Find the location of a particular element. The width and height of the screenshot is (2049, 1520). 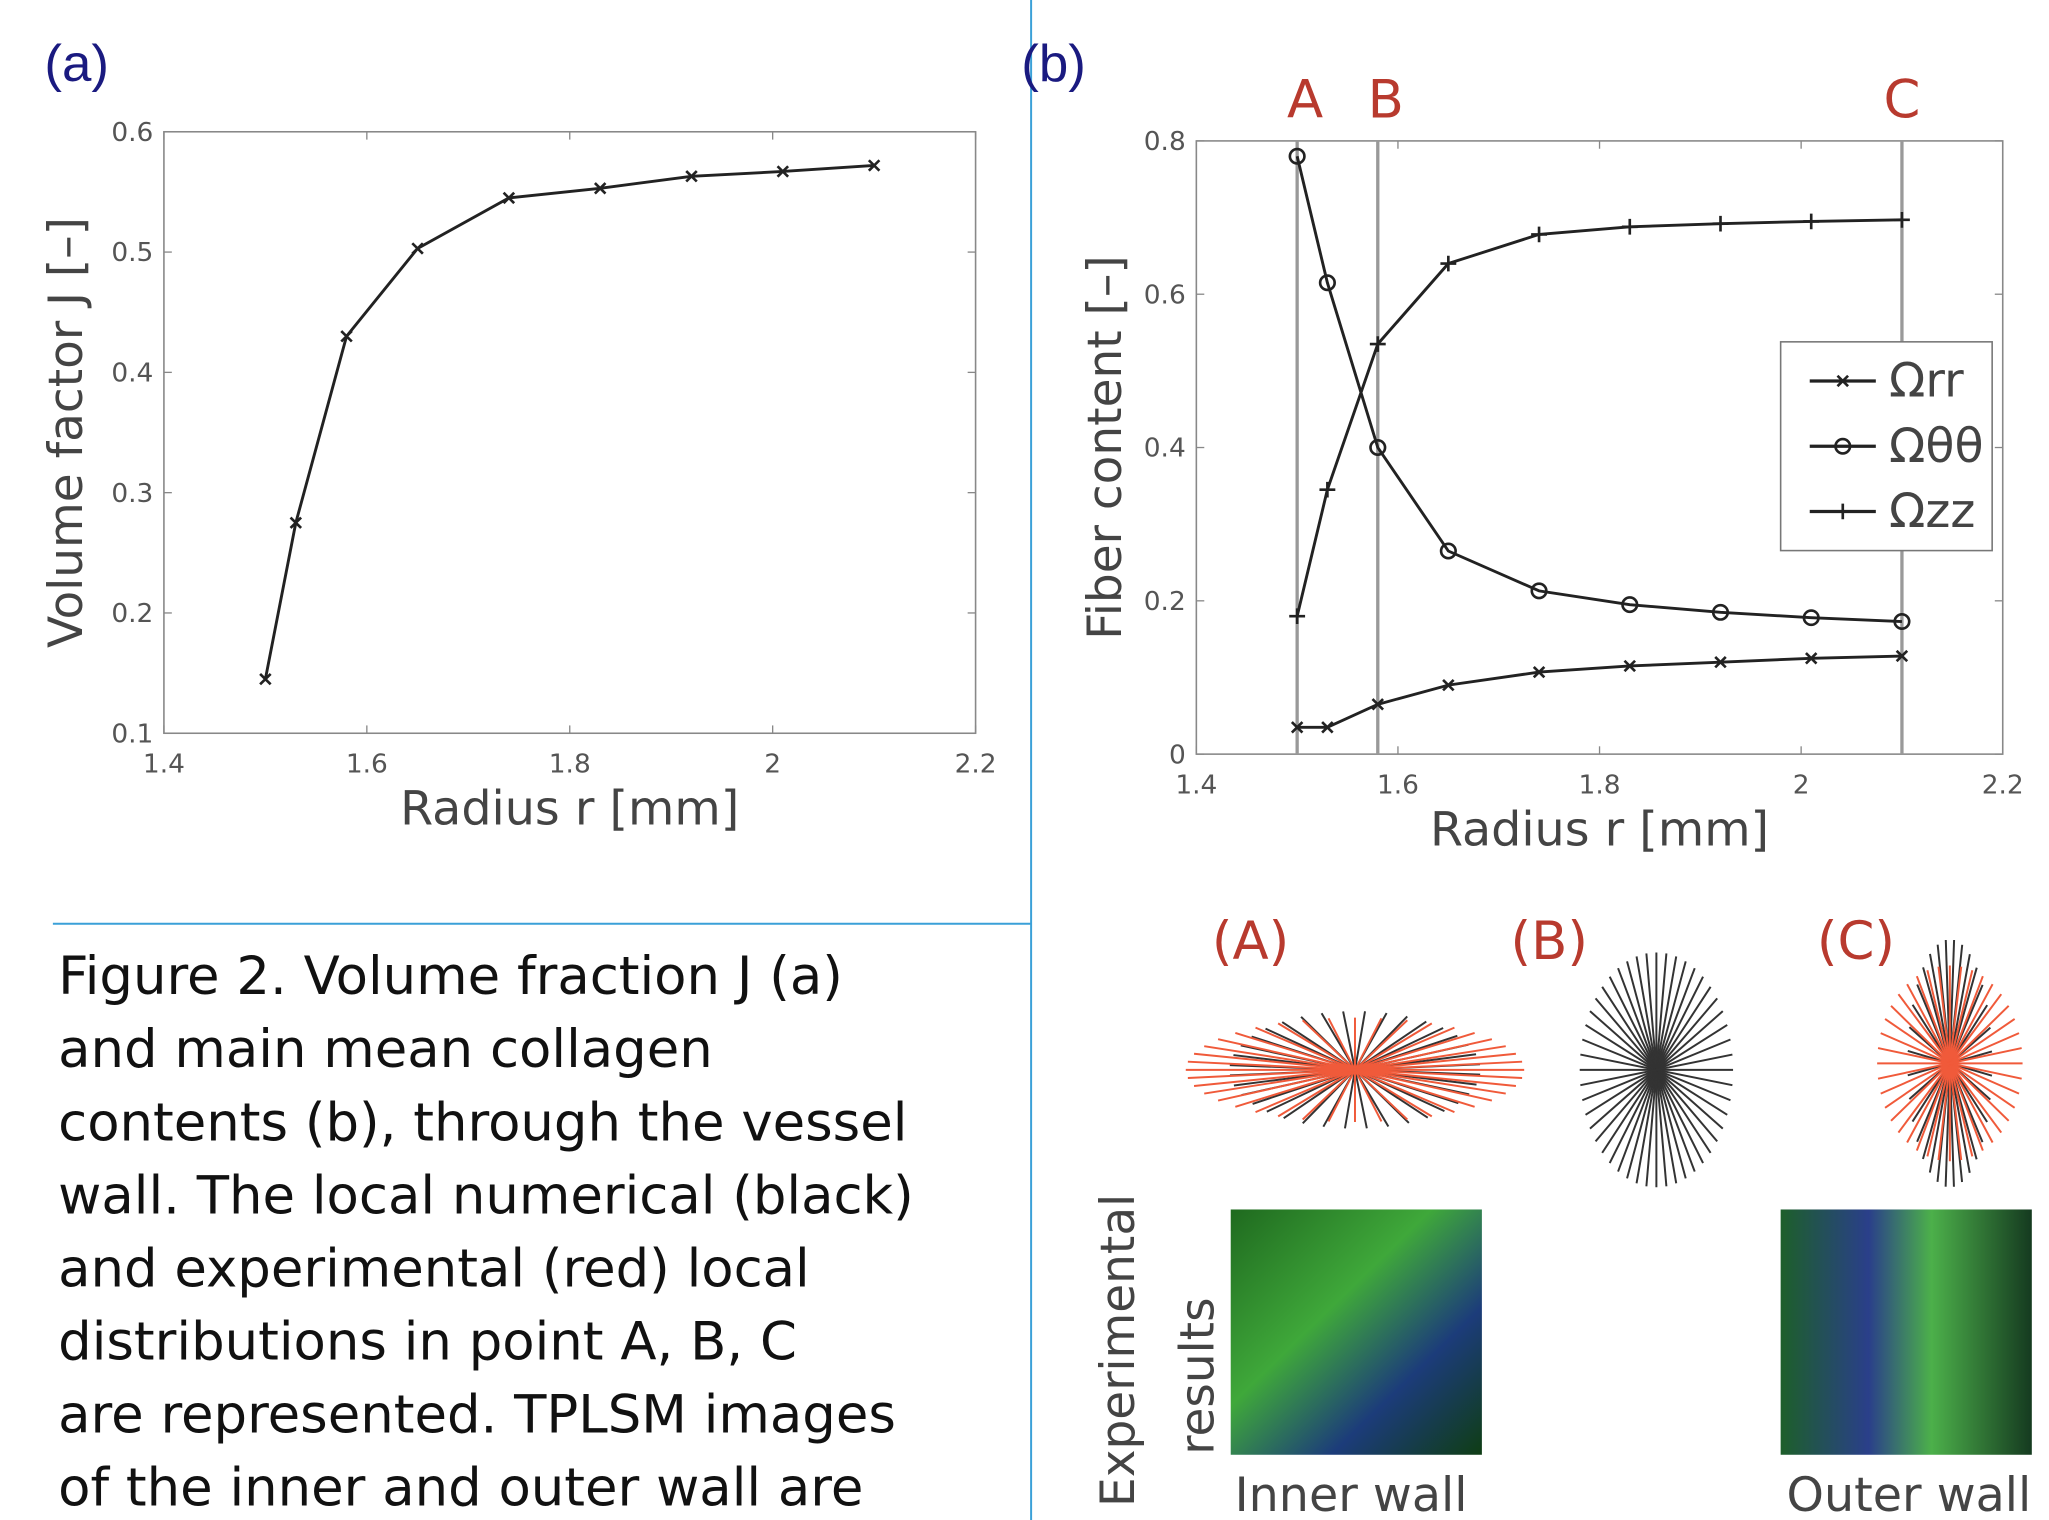

y-tick-label: 0.1 is located at coordinates (132, 735).